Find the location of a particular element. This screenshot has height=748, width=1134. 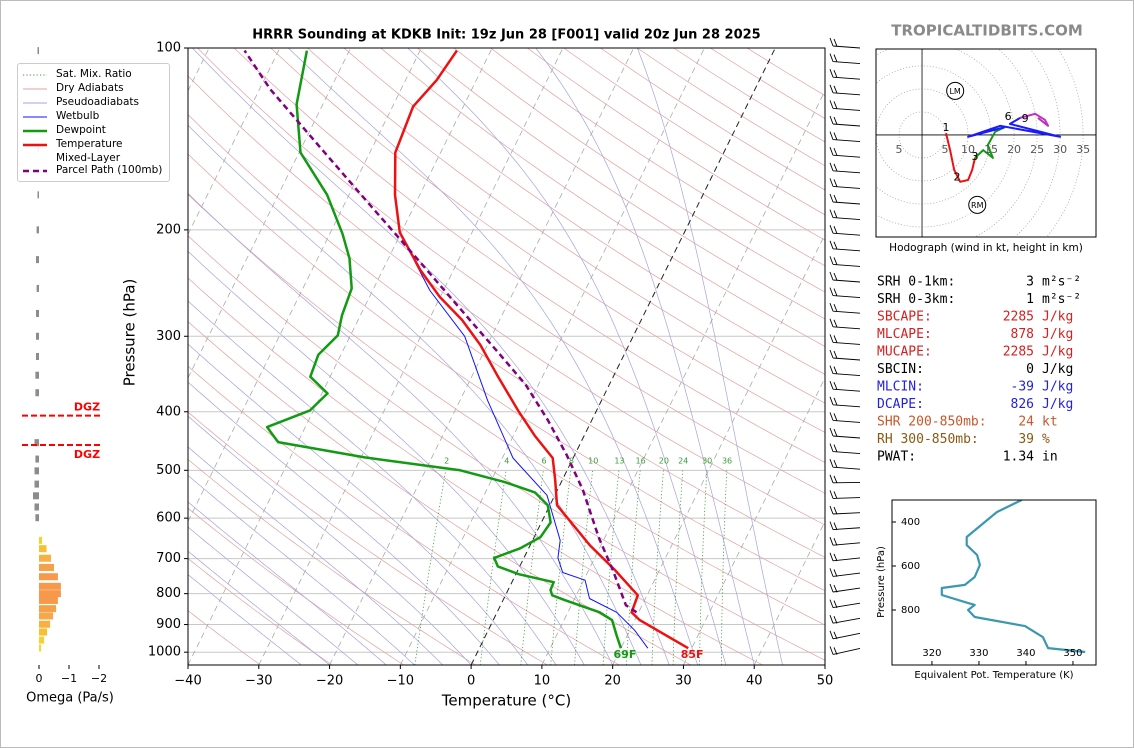

ring-label: 35 is located at coordinates (1083, 149).